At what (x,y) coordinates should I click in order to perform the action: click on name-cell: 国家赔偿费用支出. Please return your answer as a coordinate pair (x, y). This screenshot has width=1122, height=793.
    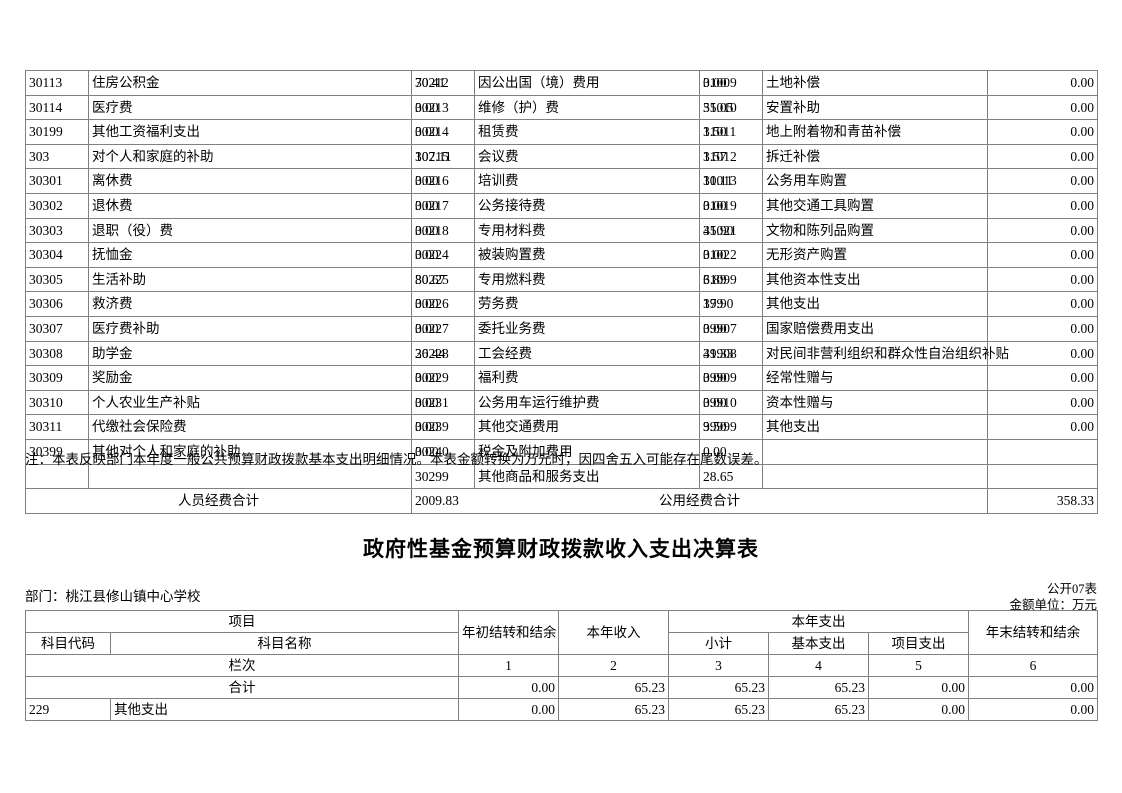
    Looking at the image, I should click on (875, 328).